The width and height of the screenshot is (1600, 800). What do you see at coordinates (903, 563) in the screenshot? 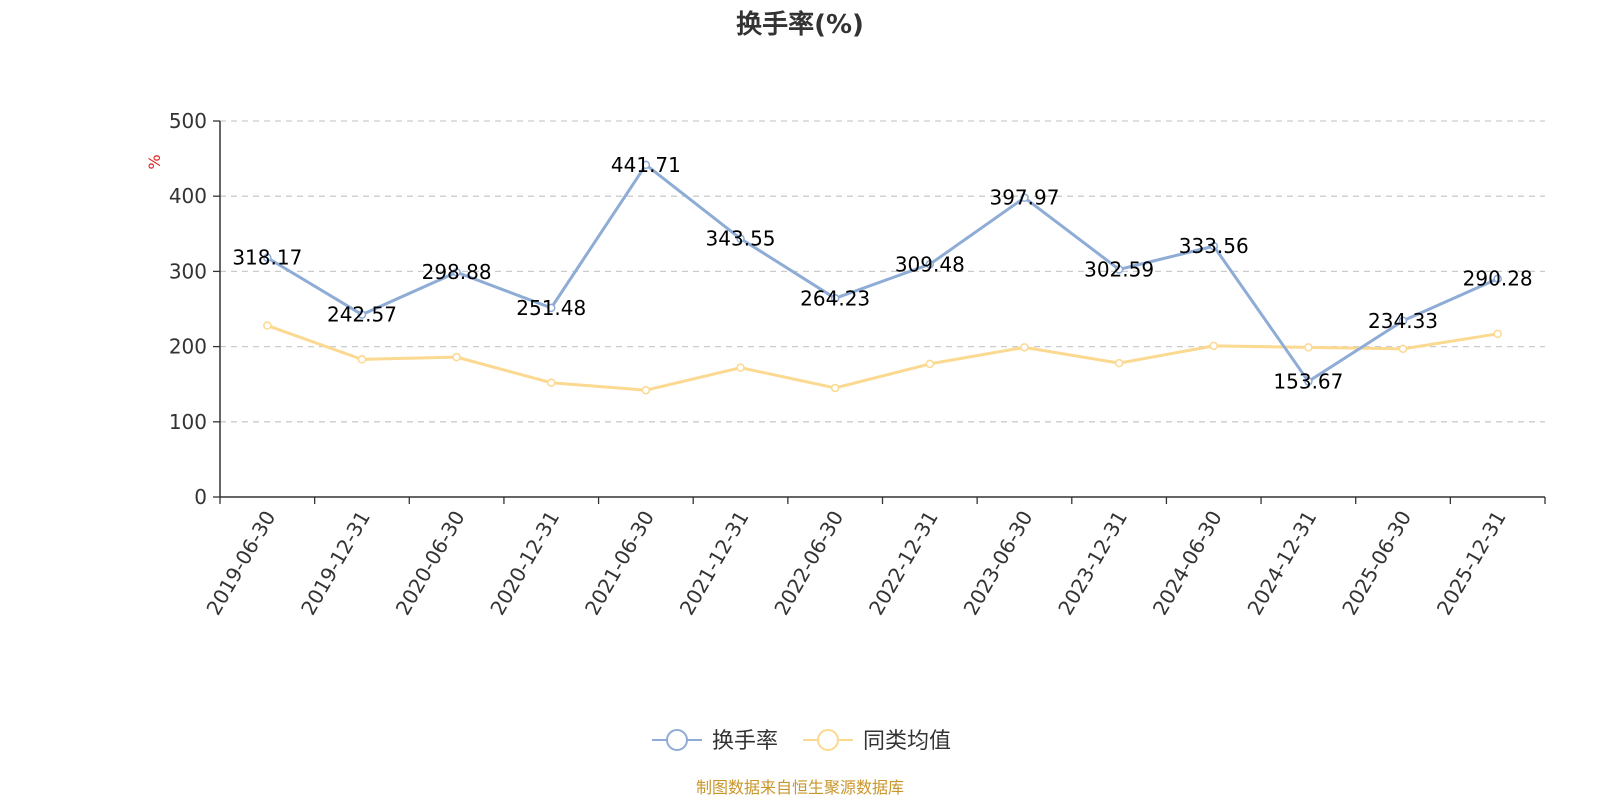
I see `x-tick-label: 2022-12-31` at bounding box center [903, 563].